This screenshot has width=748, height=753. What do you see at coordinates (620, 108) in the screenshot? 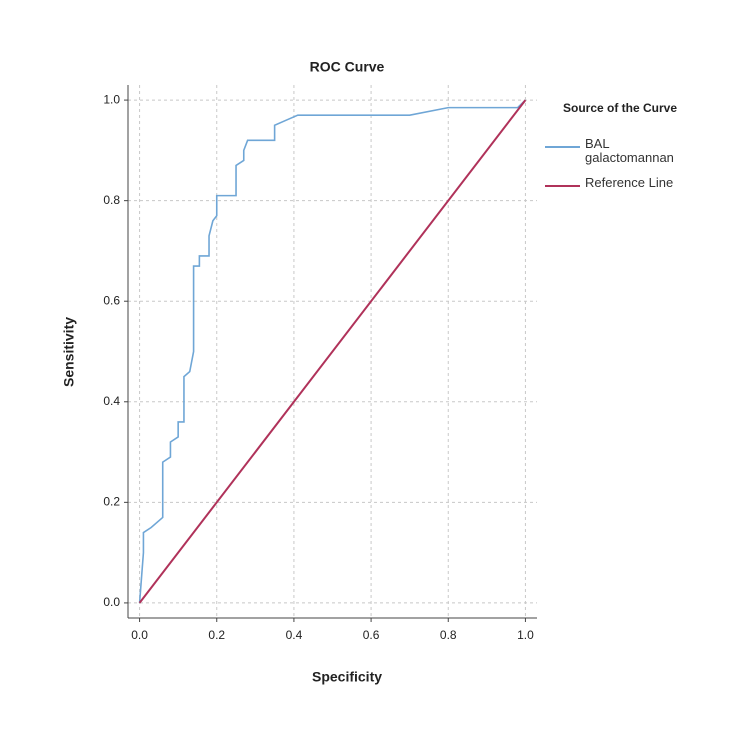
I see `legend-title: Source of the Curve` at bounding box center [620, 108].